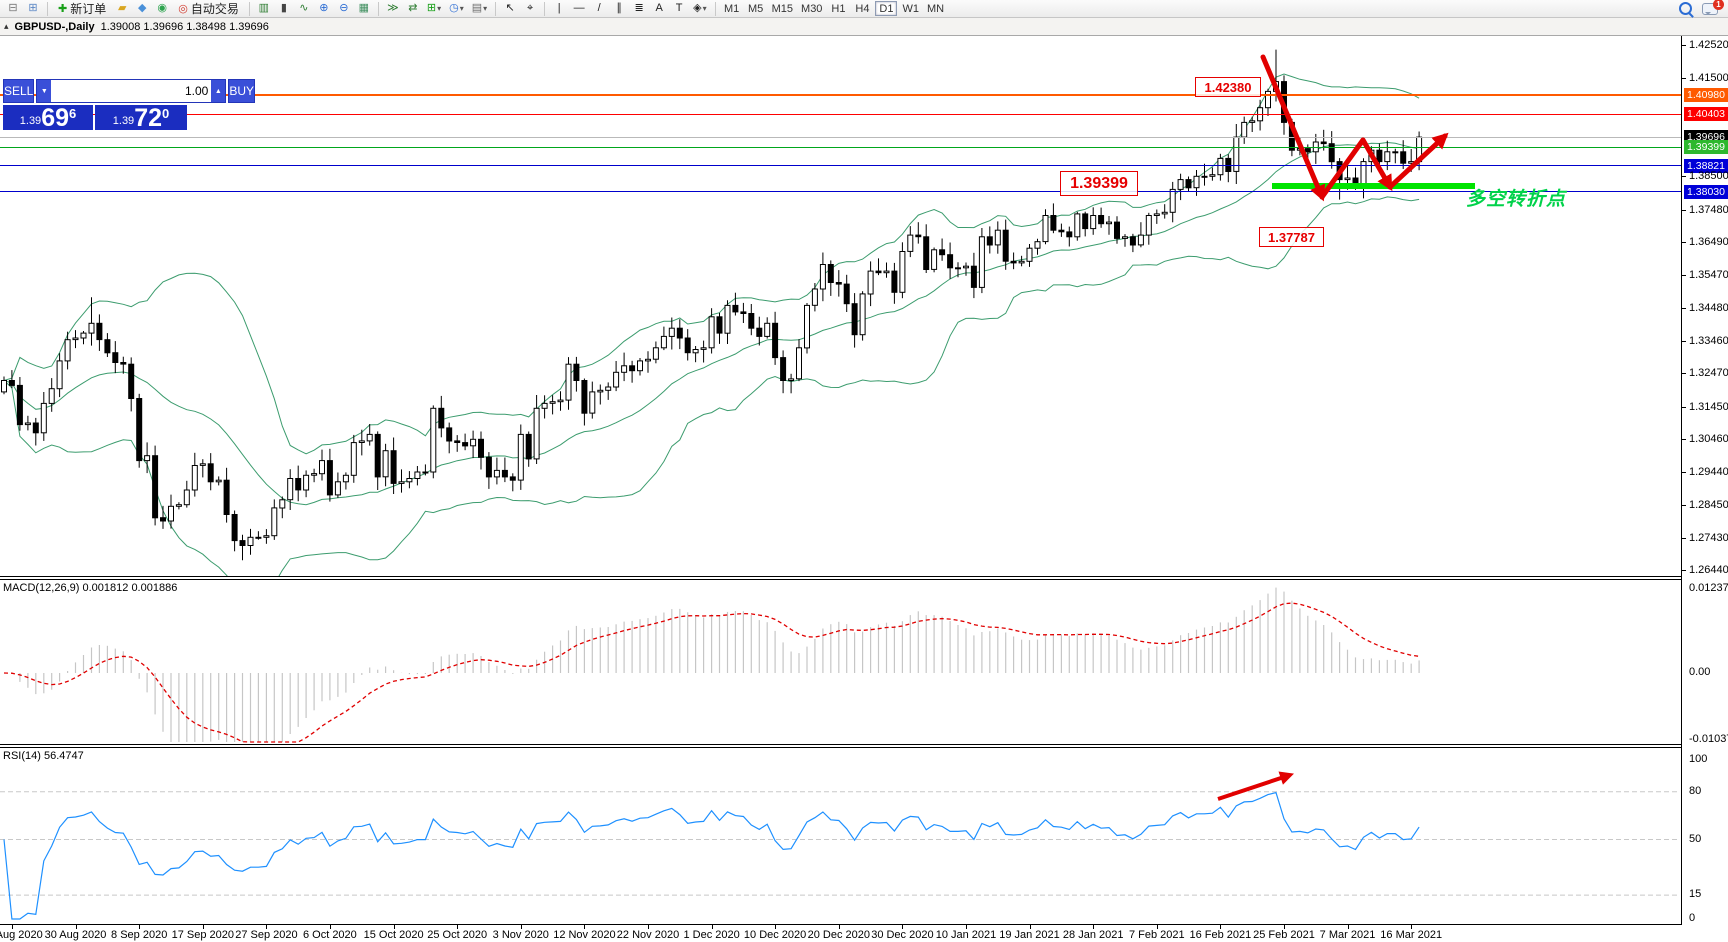 This screenshot has width=1728, height=942. What do you see at coordinates (82, 9) in the screenshot?
I see `new-order-button: ✚ 新订单` at bounding box center [82, 9].